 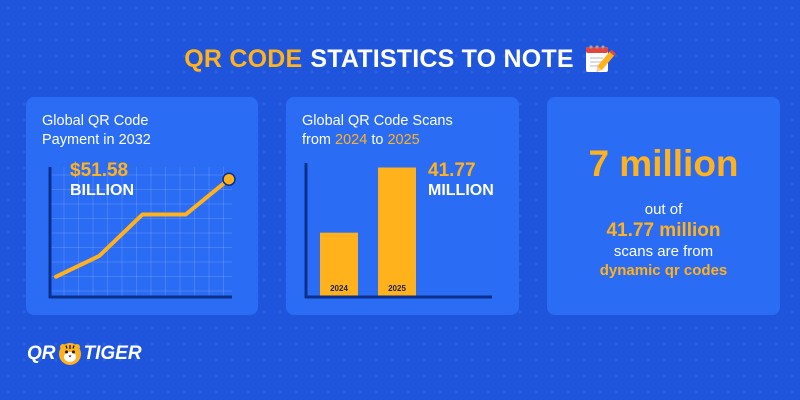 I want to click on tiger-icon, so click(x=69, y=354).